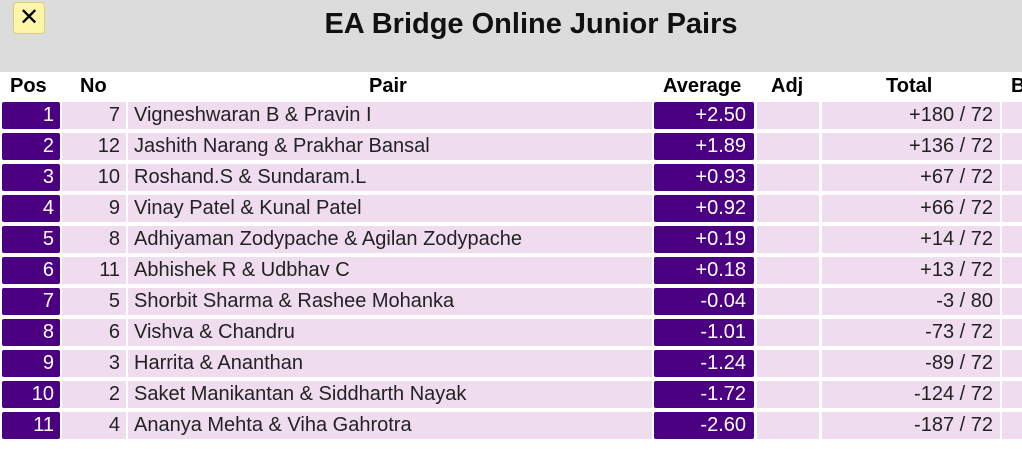 The image size is (1022, 451). I want to click on cell-total: -187 / 72, so click(911, 425).